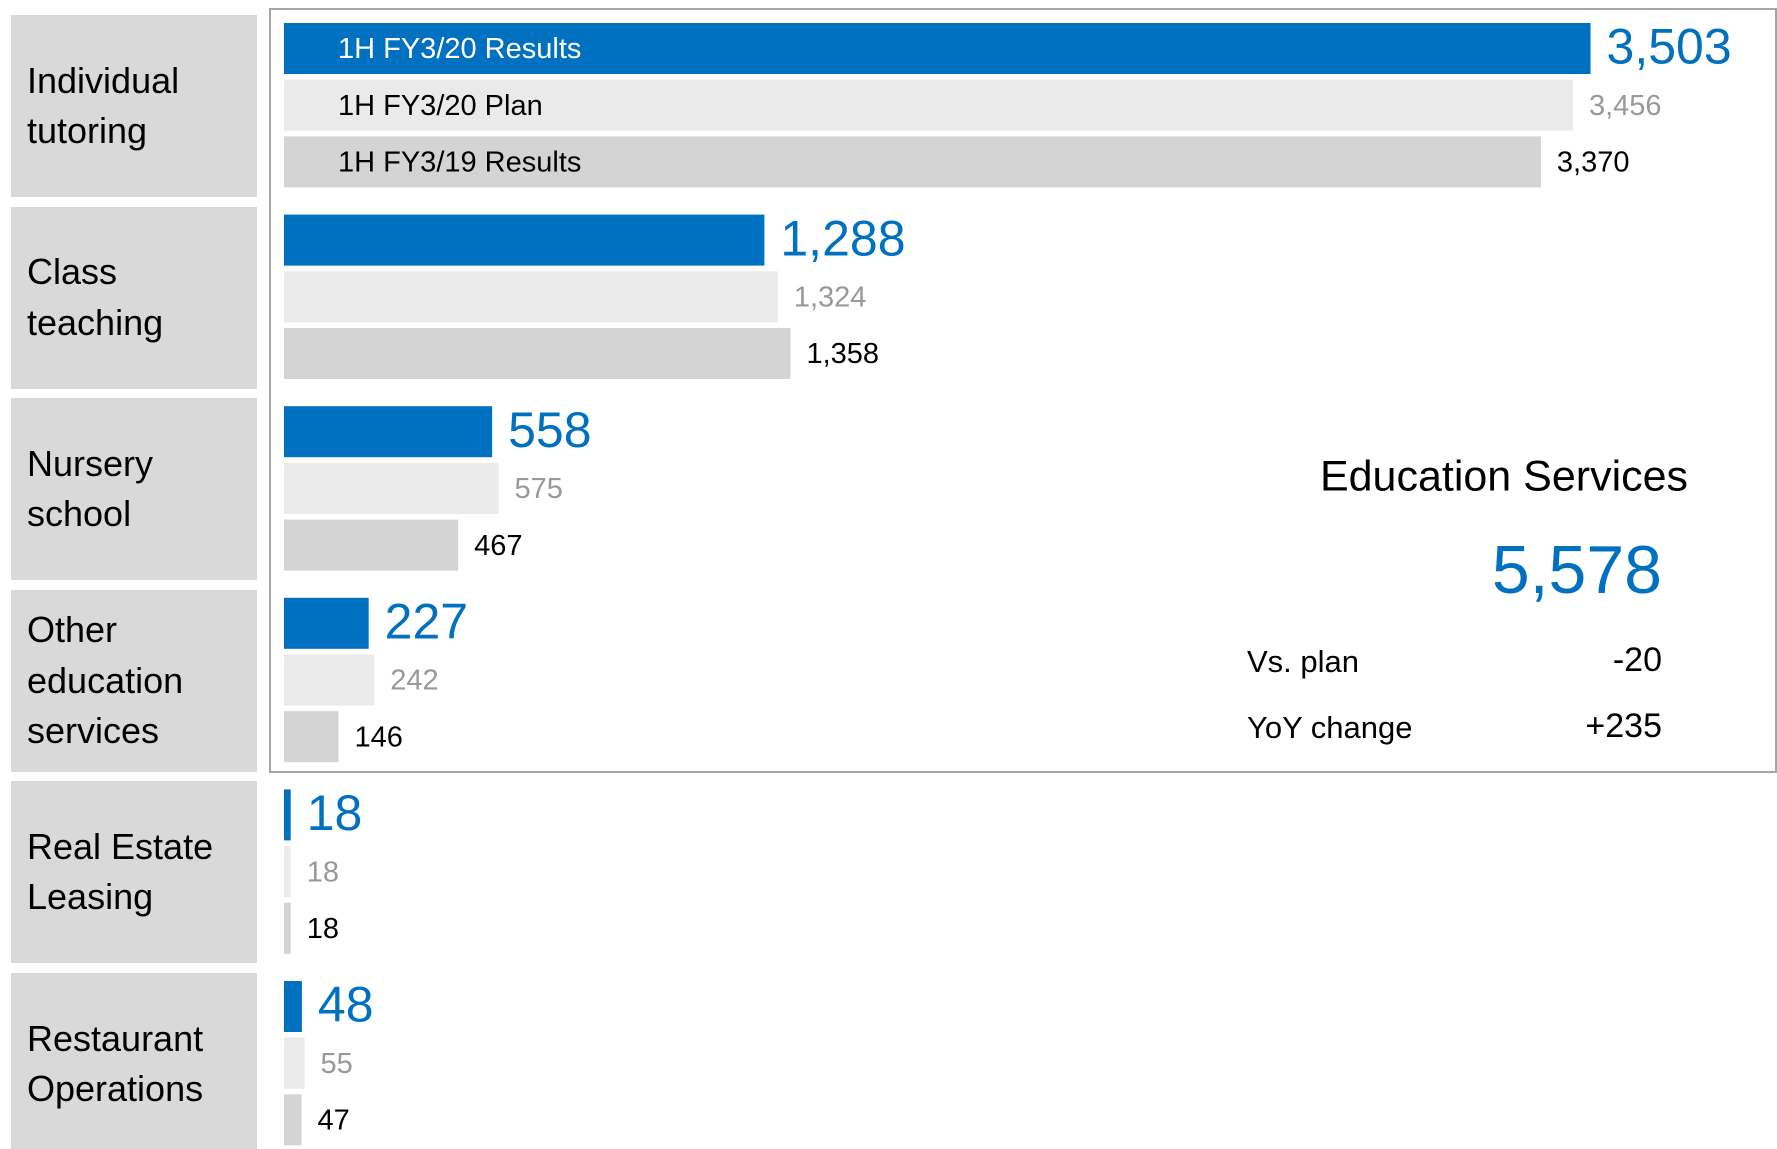 This screenshot has width=1777, height=1149. Describe the element at coordinates (134, 680) in the screenshot. I see `category-label: Other education services` at that location.